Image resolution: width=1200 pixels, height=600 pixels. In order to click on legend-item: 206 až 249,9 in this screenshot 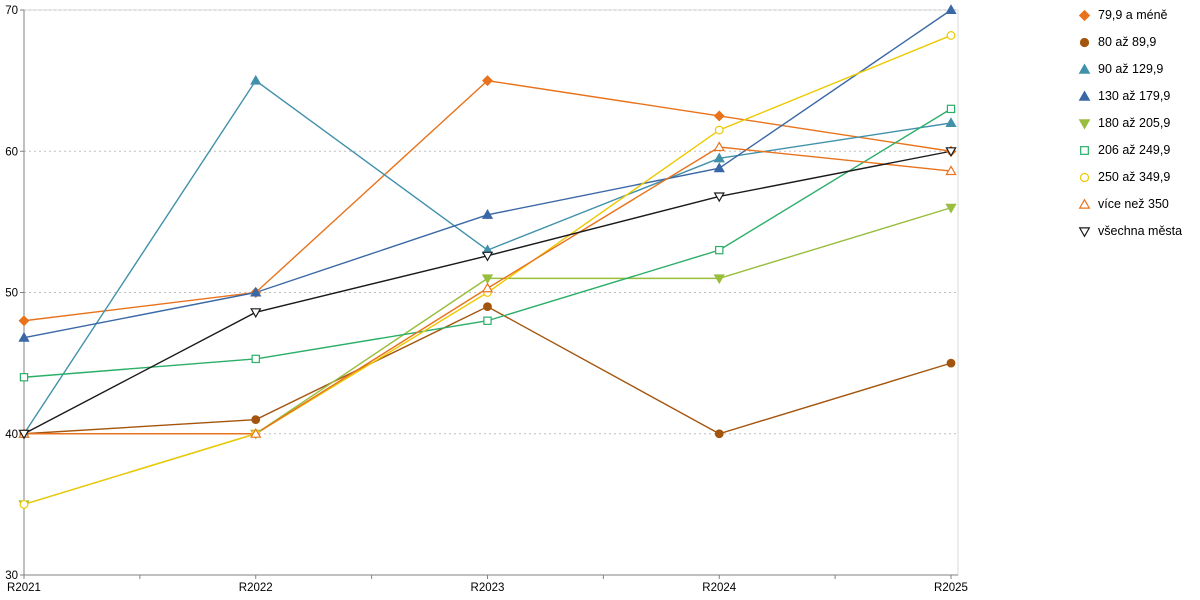, I will do `click(1130, 150)`.